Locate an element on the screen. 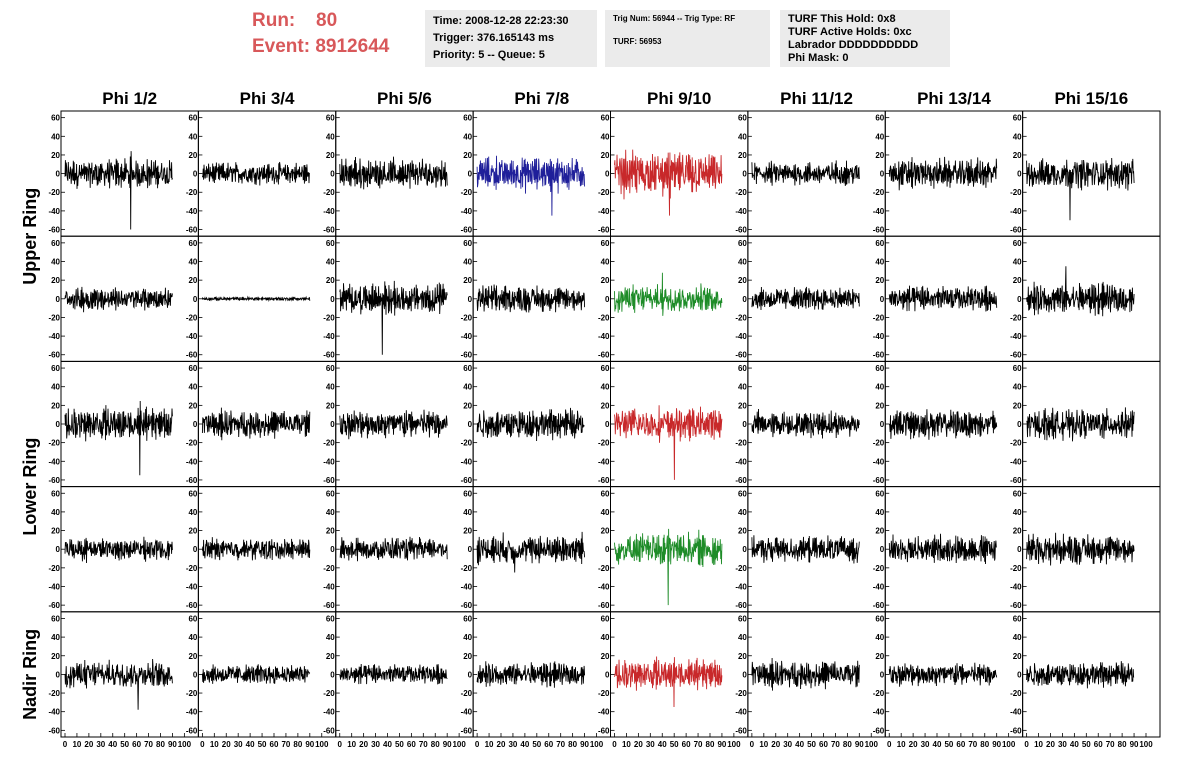  x-tick-label: 80 is located at coordinates (710, 744).